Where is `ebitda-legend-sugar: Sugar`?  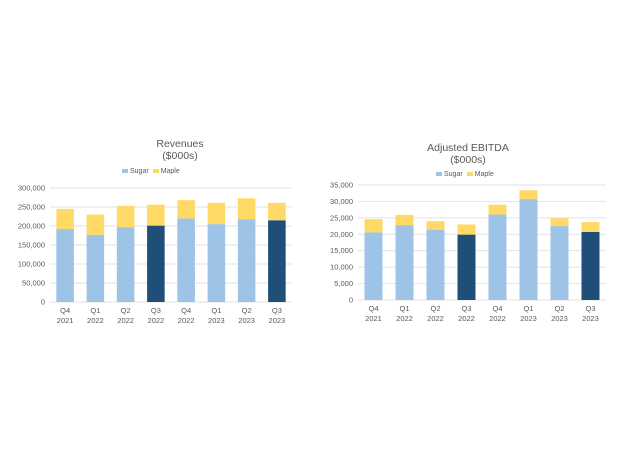 ebitda-legend-sugar: Sugar is located at coordinates (449, 174).